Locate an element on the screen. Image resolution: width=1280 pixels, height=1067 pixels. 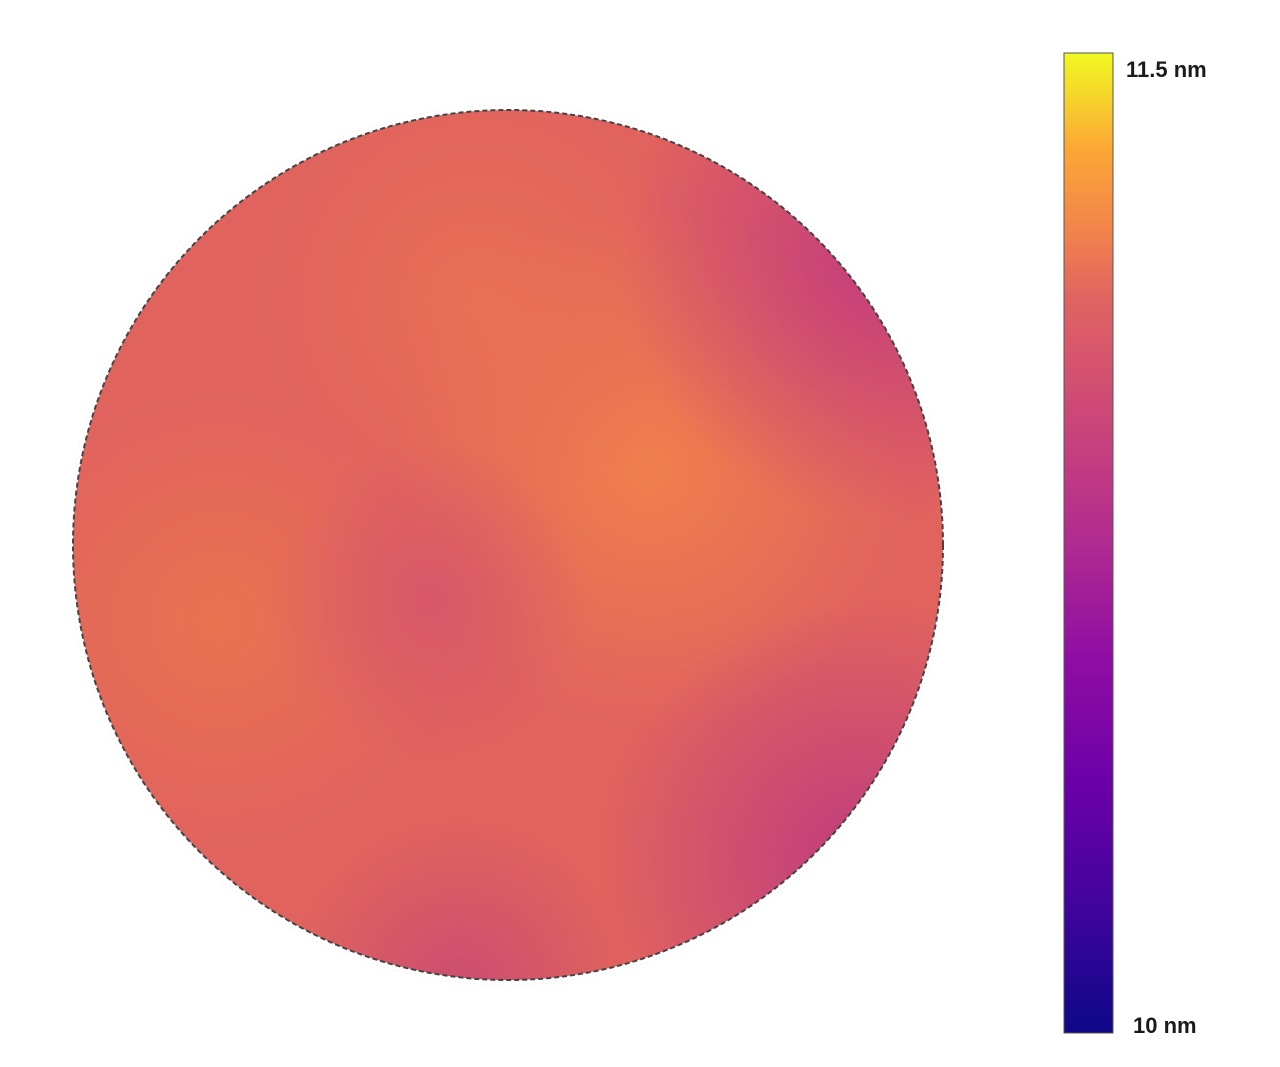
colorbar-max-label: 11.5 nm is located at coordinates (1166, 69).